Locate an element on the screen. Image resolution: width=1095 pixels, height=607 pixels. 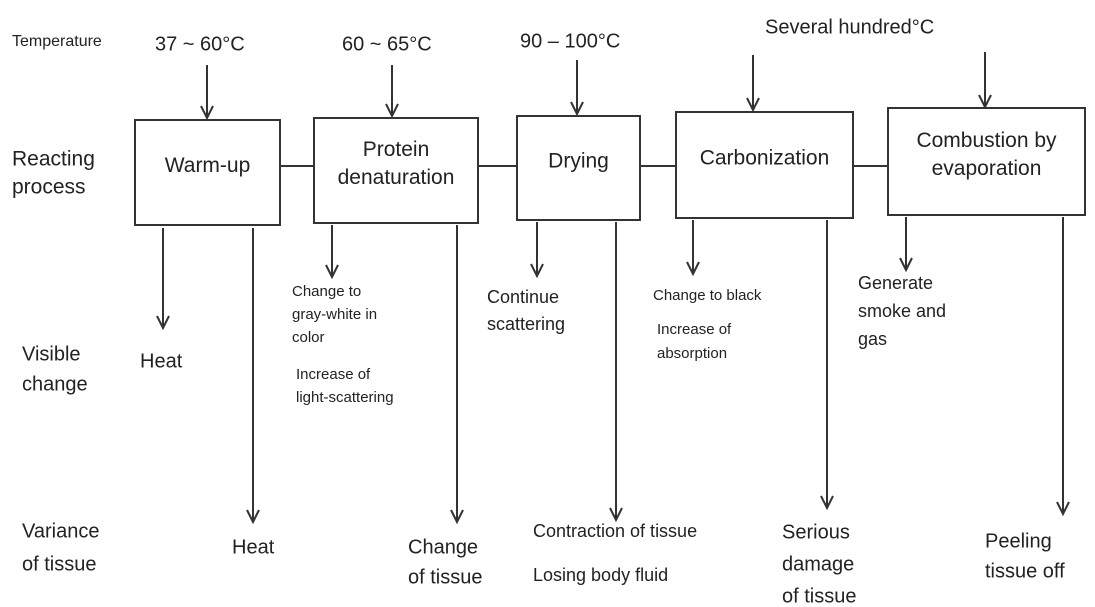
process-name: Protein is located at coordinates (396, 149).